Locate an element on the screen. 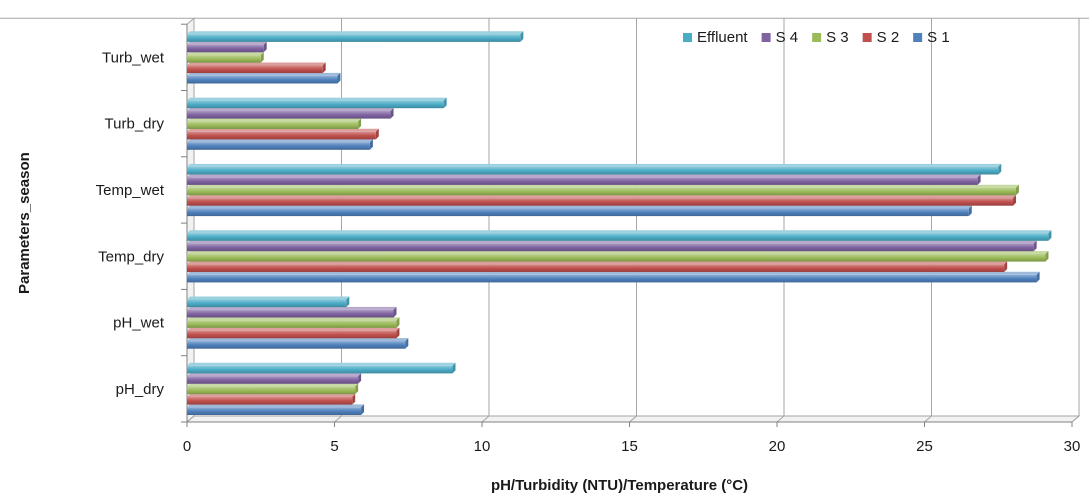 The width and height of the screenshot is (1089, 500). category-label-temp-dry: Temp_dry is located at coordinates (131, 256).